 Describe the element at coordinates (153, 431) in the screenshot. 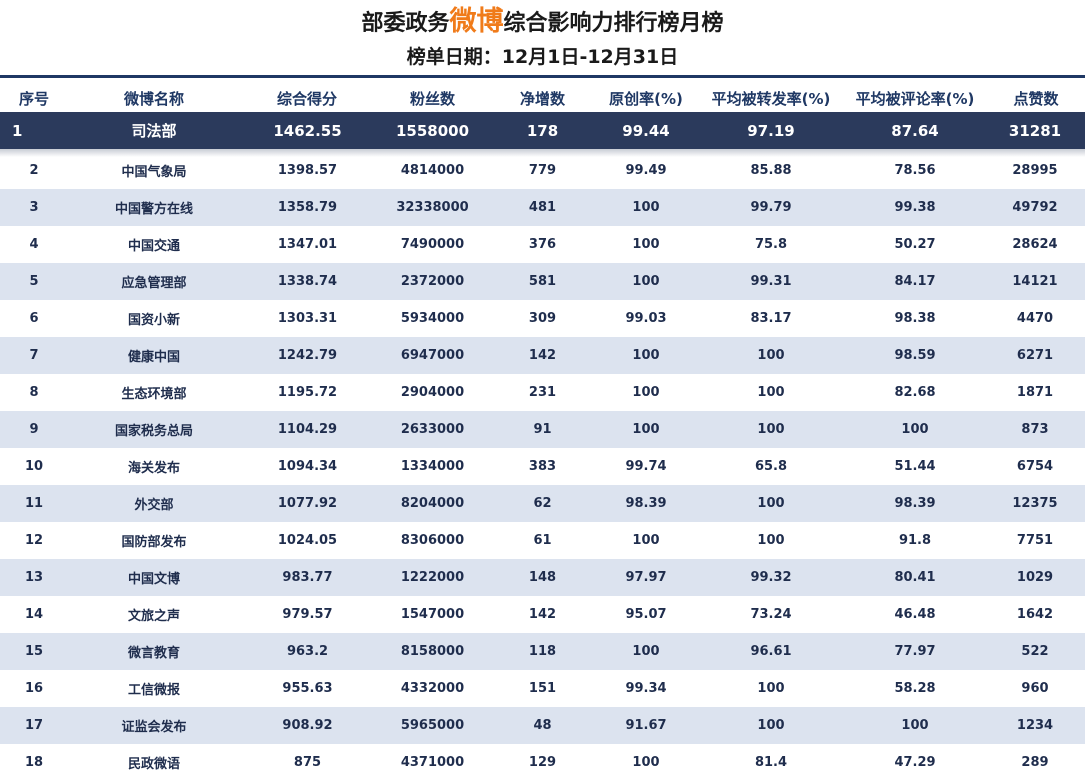

I see `name-cell: 国家税务总局` at that location.